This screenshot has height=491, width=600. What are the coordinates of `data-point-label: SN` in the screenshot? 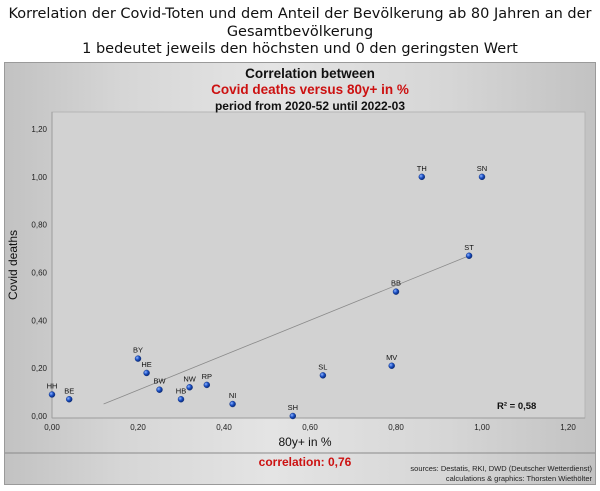 It's located at (482, 168).